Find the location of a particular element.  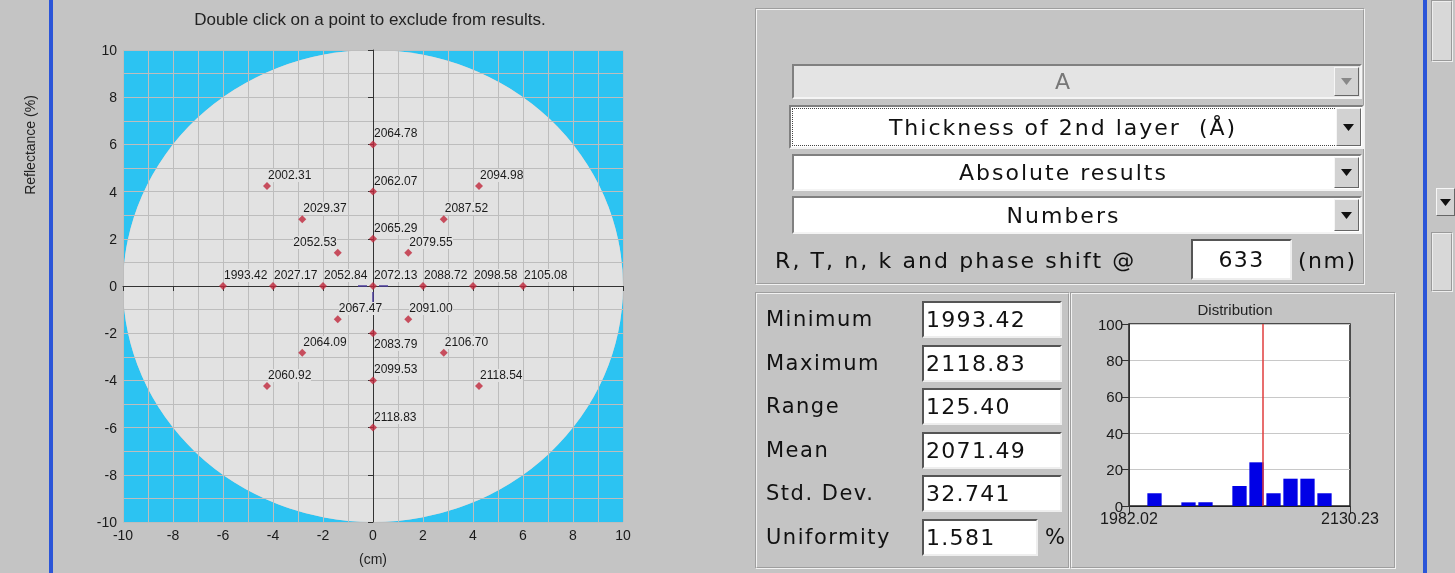

x-axis-title: (cm) is located at coordinates (373, 559).